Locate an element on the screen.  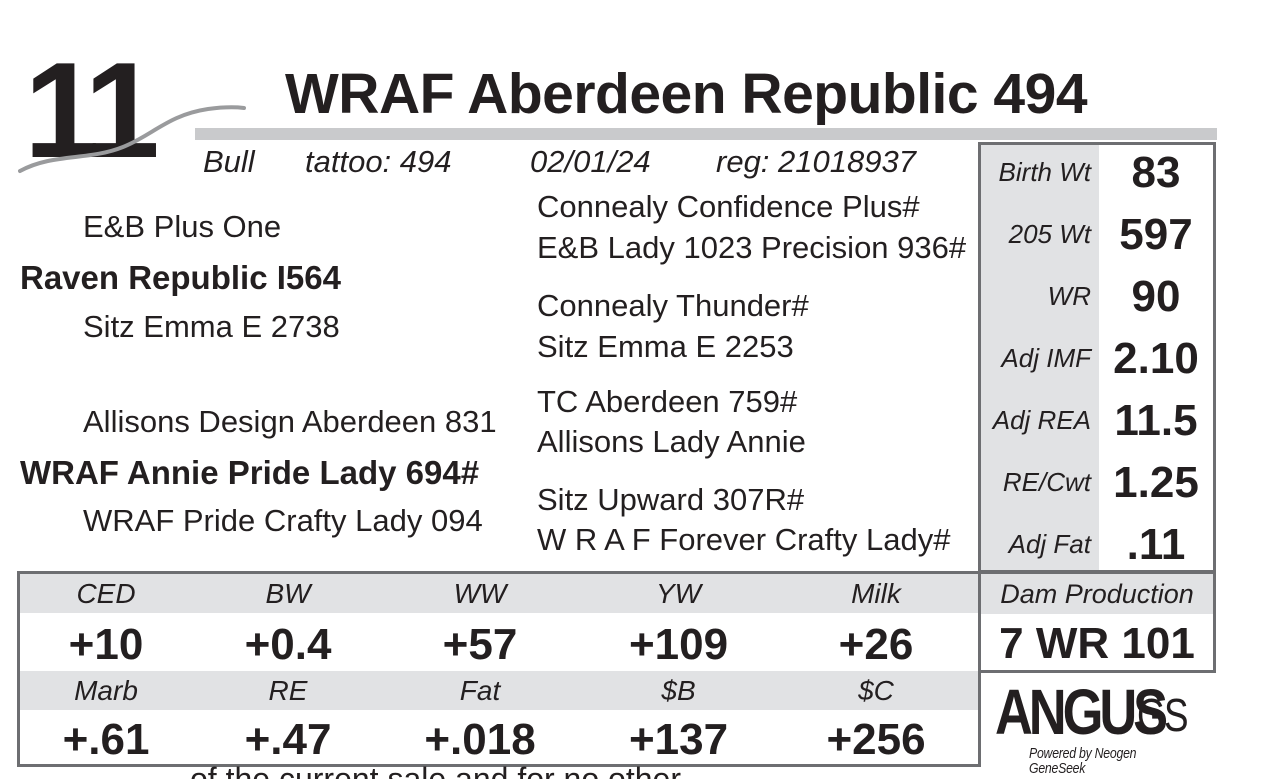
animal-name: WRAF Aberdeen Republic 494 is located at coordinates (686, 94).